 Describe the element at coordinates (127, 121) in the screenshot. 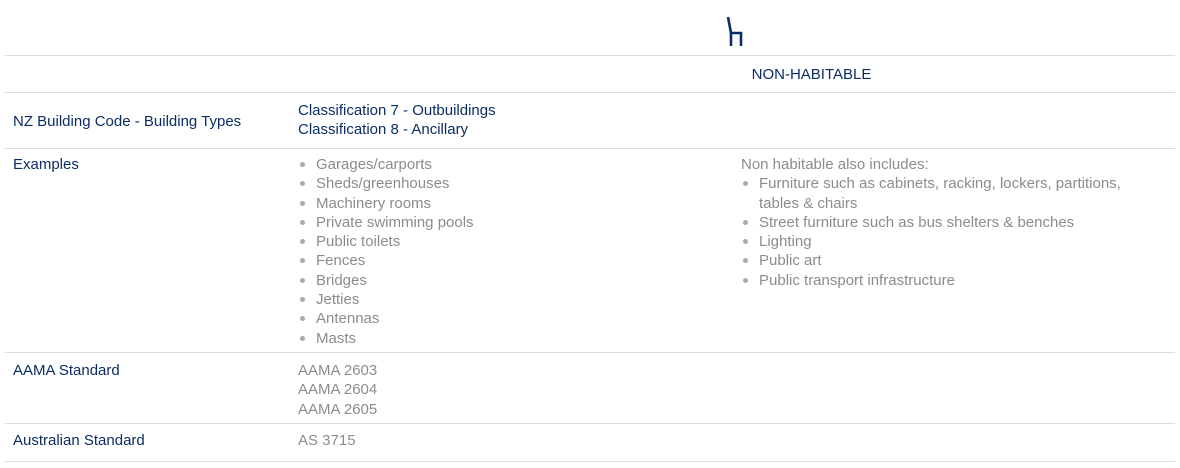

I see `row-label: NZ Building Code - Building Types` at that location.